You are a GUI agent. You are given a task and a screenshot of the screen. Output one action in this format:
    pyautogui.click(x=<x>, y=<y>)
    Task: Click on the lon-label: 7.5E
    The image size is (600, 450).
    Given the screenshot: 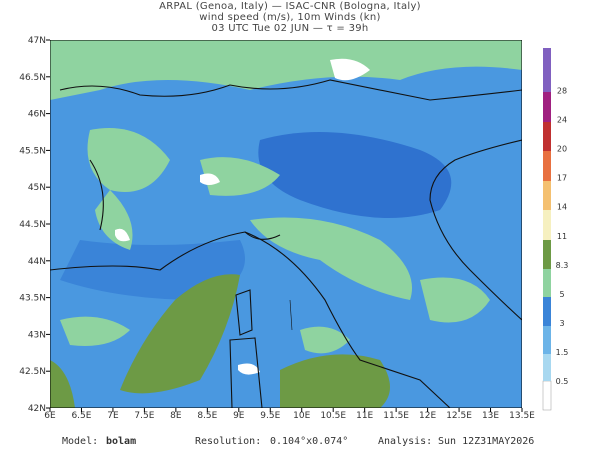 What is the action you would take?
    pyautogui.click(x=144, y=416)
    